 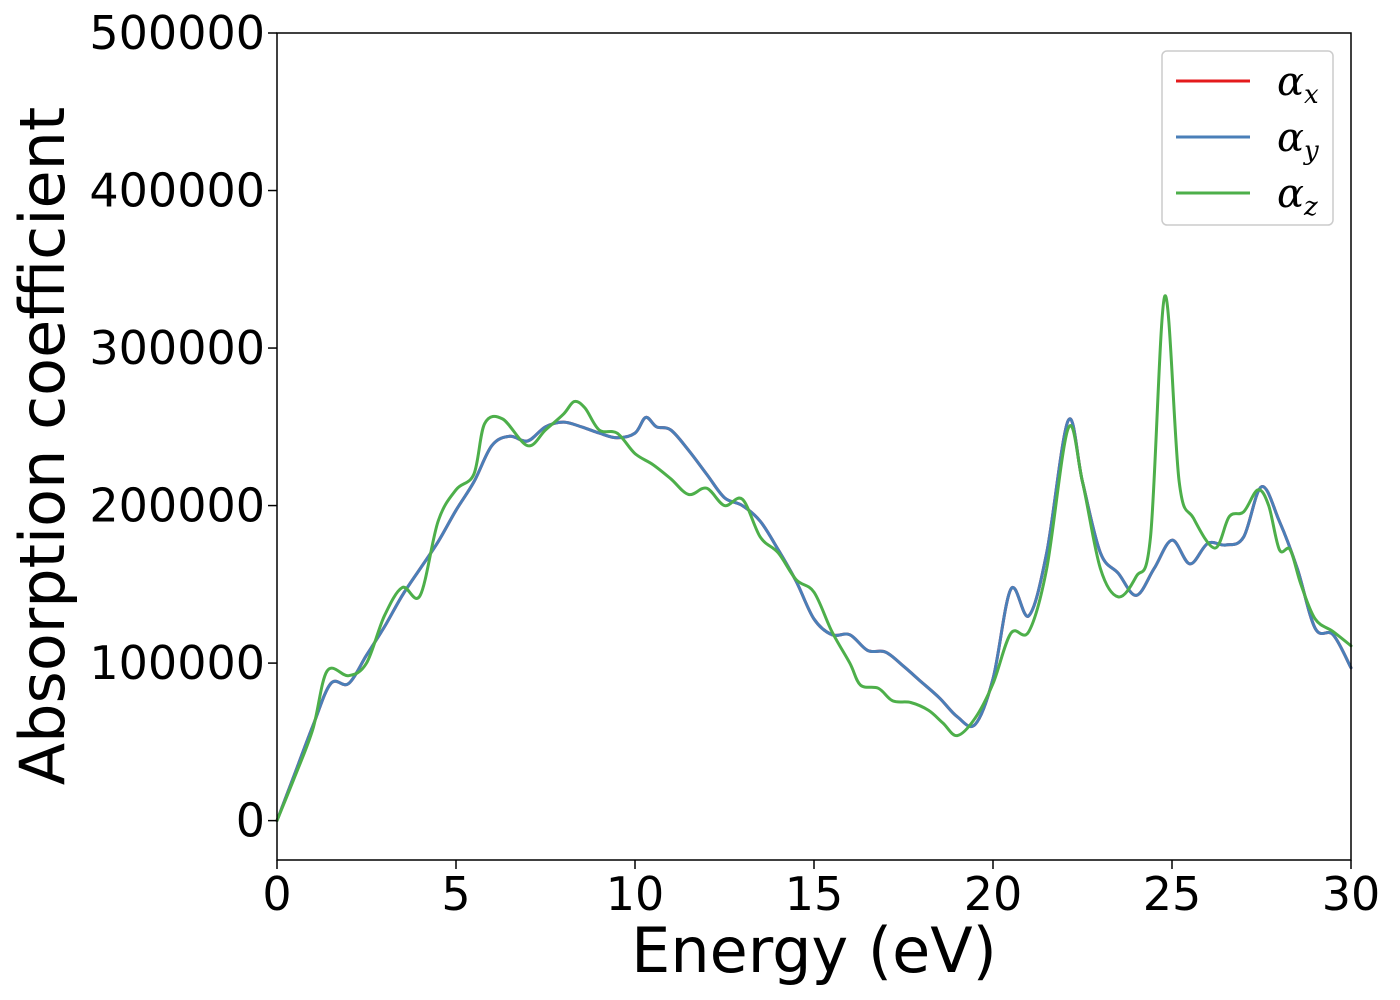 What do you see at coordinates (177, 506) in the screenshot?
I see `y-tick-label: 200000` at bounding box center [177, 506].